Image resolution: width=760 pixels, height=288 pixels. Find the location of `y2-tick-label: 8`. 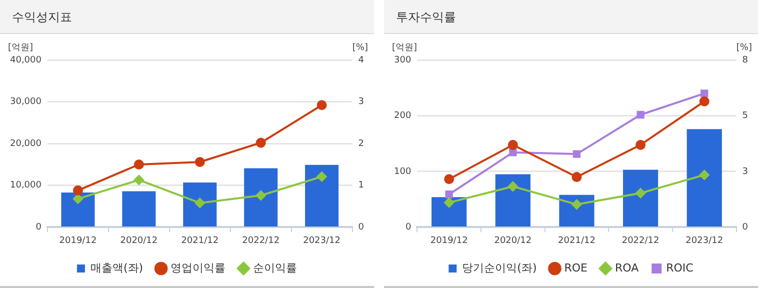

y2-tick-label: 8 is located at coordinates (745, 60).